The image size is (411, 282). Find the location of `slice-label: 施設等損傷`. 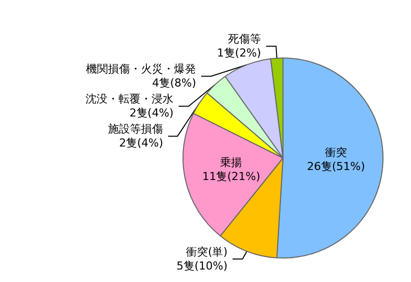

slice-label: 施設等損傷 is located at coordinates (136, 129).